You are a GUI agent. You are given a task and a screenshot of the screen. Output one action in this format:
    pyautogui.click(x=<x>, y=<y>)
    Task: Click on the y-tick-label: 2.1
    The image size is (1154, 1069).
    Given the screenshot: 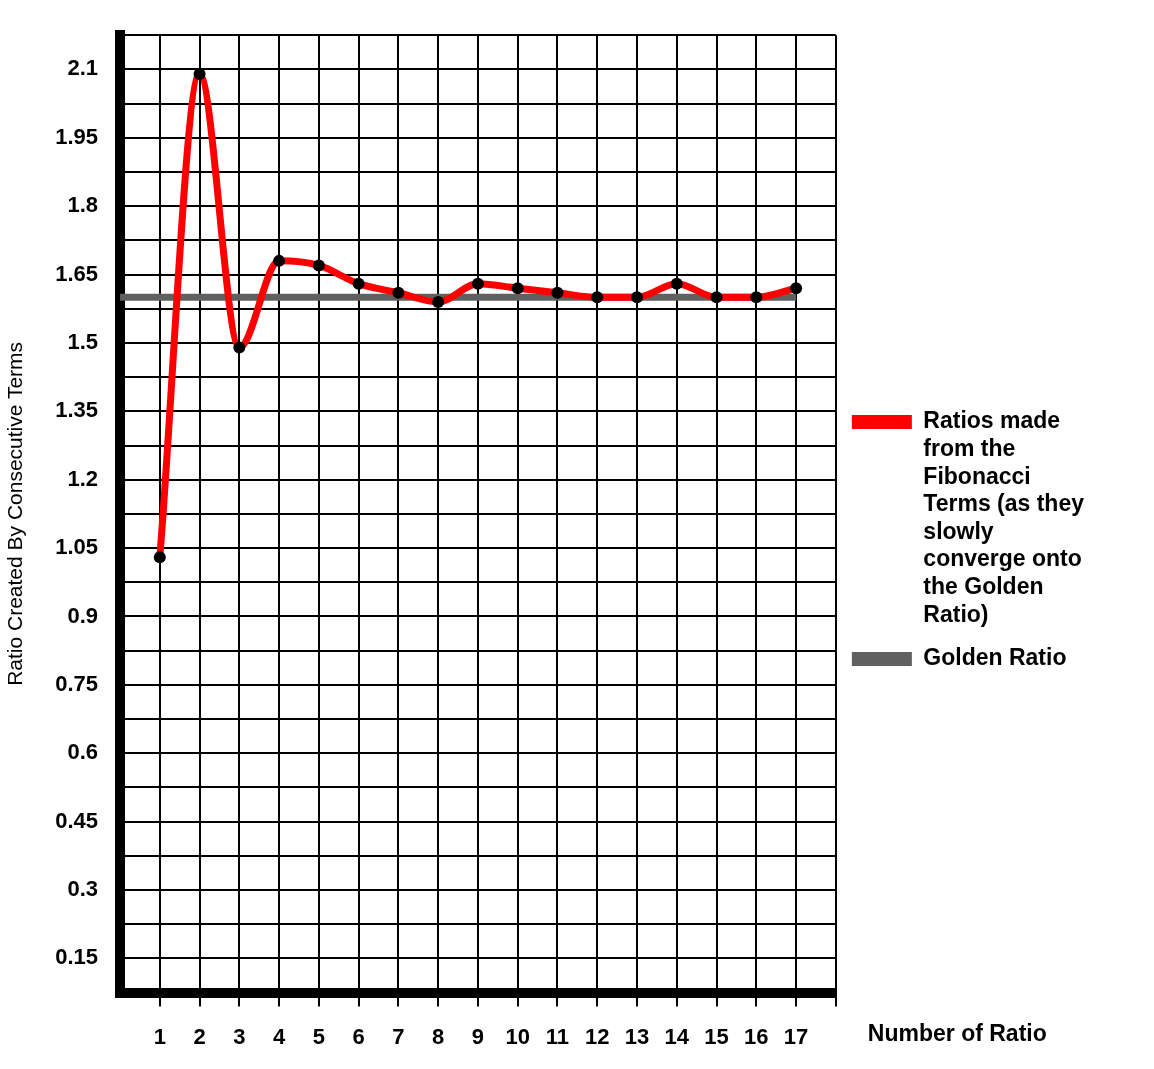 What is the action you would take?
    pyautogui.click(x=83, y=68)
    